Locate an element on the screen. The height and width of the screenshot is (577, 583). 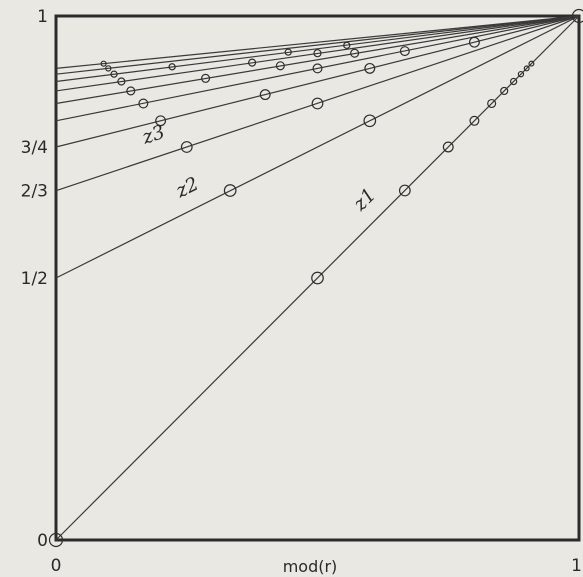
series-label-z2: z2 is located at coordinates (187, 188).